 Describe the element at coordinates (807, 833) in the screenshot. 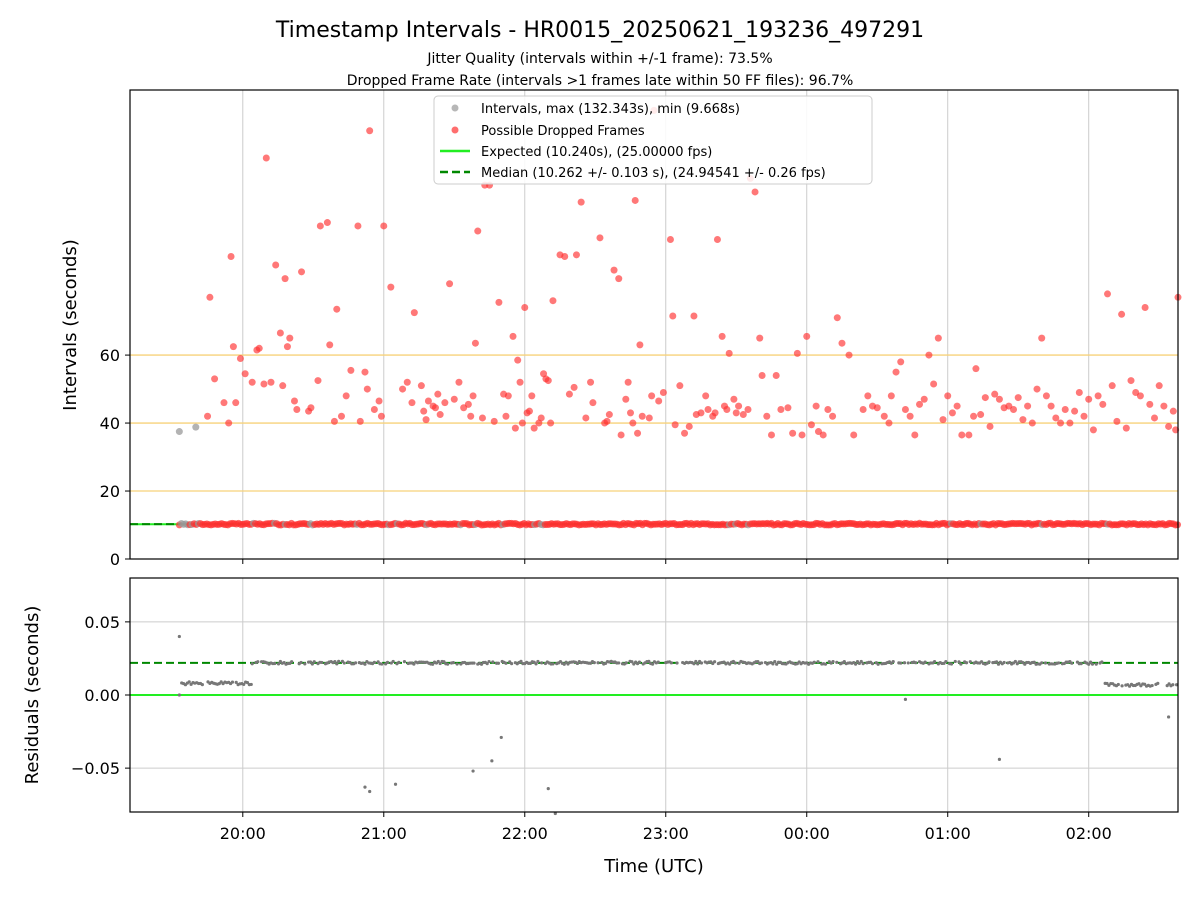

I see `x-tick-label: 00:00` at that location.